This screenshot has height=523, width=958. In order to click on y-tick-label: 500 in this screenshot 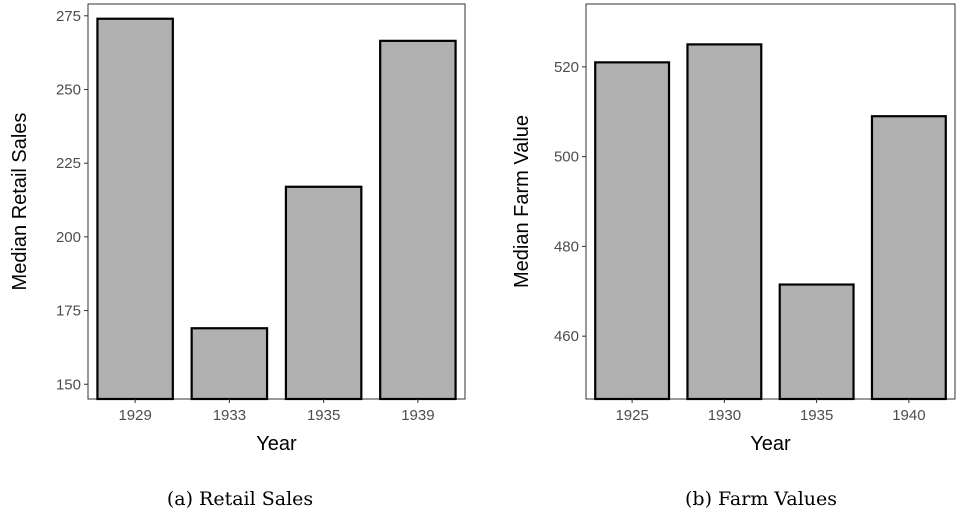, I will do `click(566, 157)`.